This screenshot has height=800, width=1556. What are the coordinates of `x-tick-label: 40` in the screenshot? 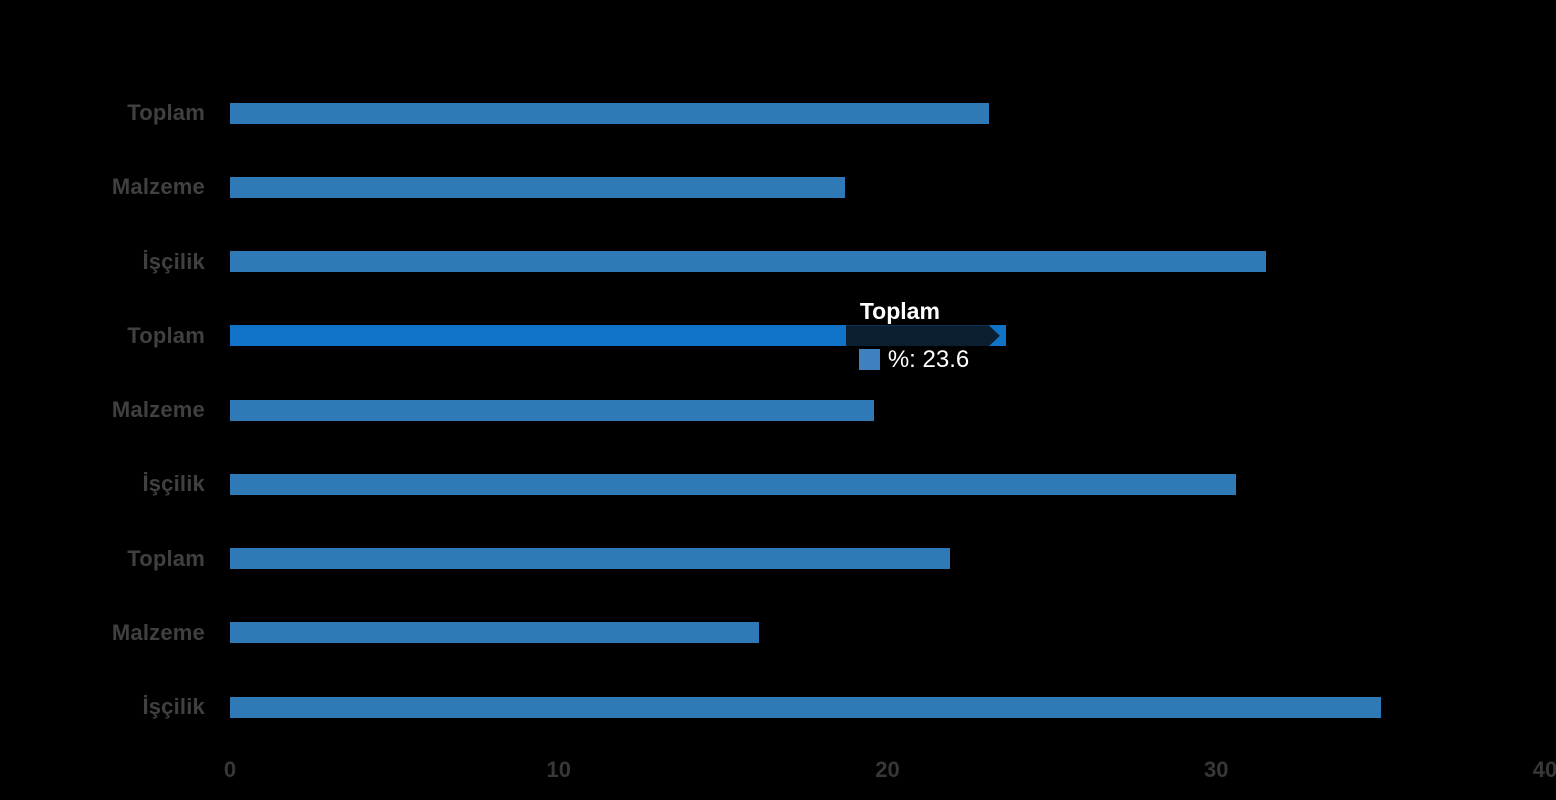 It's located at (1544, 769).